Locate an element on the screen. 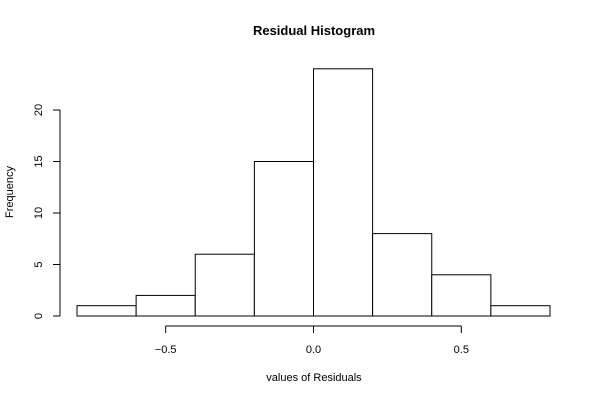  chart-title: Residual Histogram is located at coordinates (314, 30).